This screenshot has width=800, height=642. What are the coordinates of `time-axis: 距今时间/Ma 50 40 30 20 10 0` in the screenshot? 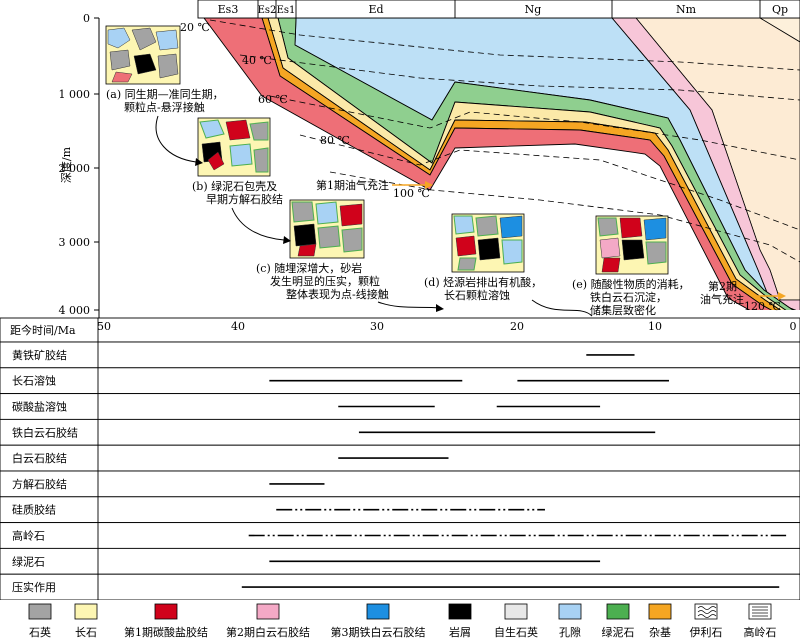 It's located at (400, 330).